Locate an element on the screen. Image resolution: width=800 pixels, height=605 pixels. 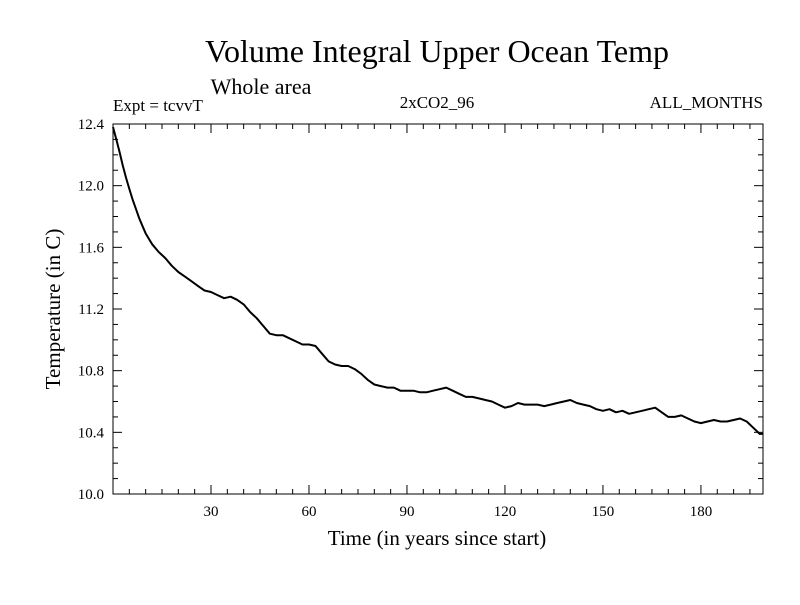
chart-title: Volume Integral Upper Ocean Temp is located at coordinates (437, 51).